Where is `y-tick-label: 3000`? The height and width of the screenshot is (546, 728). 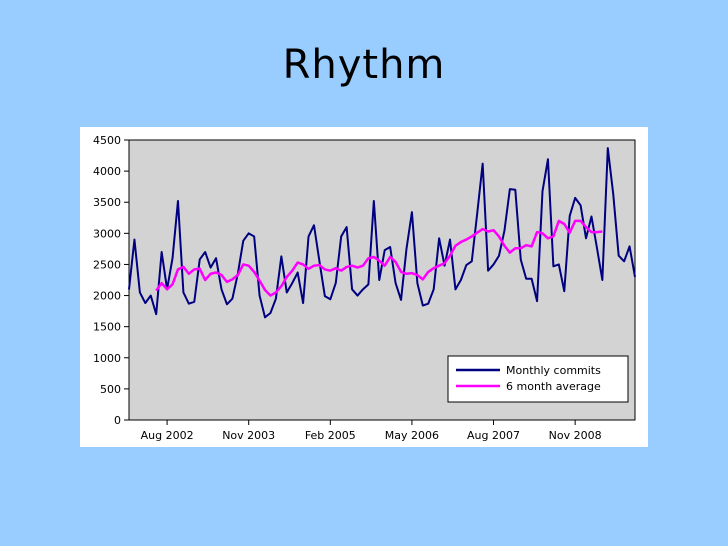
y-tick-label: 3000 is located at coordinates (107, 233).